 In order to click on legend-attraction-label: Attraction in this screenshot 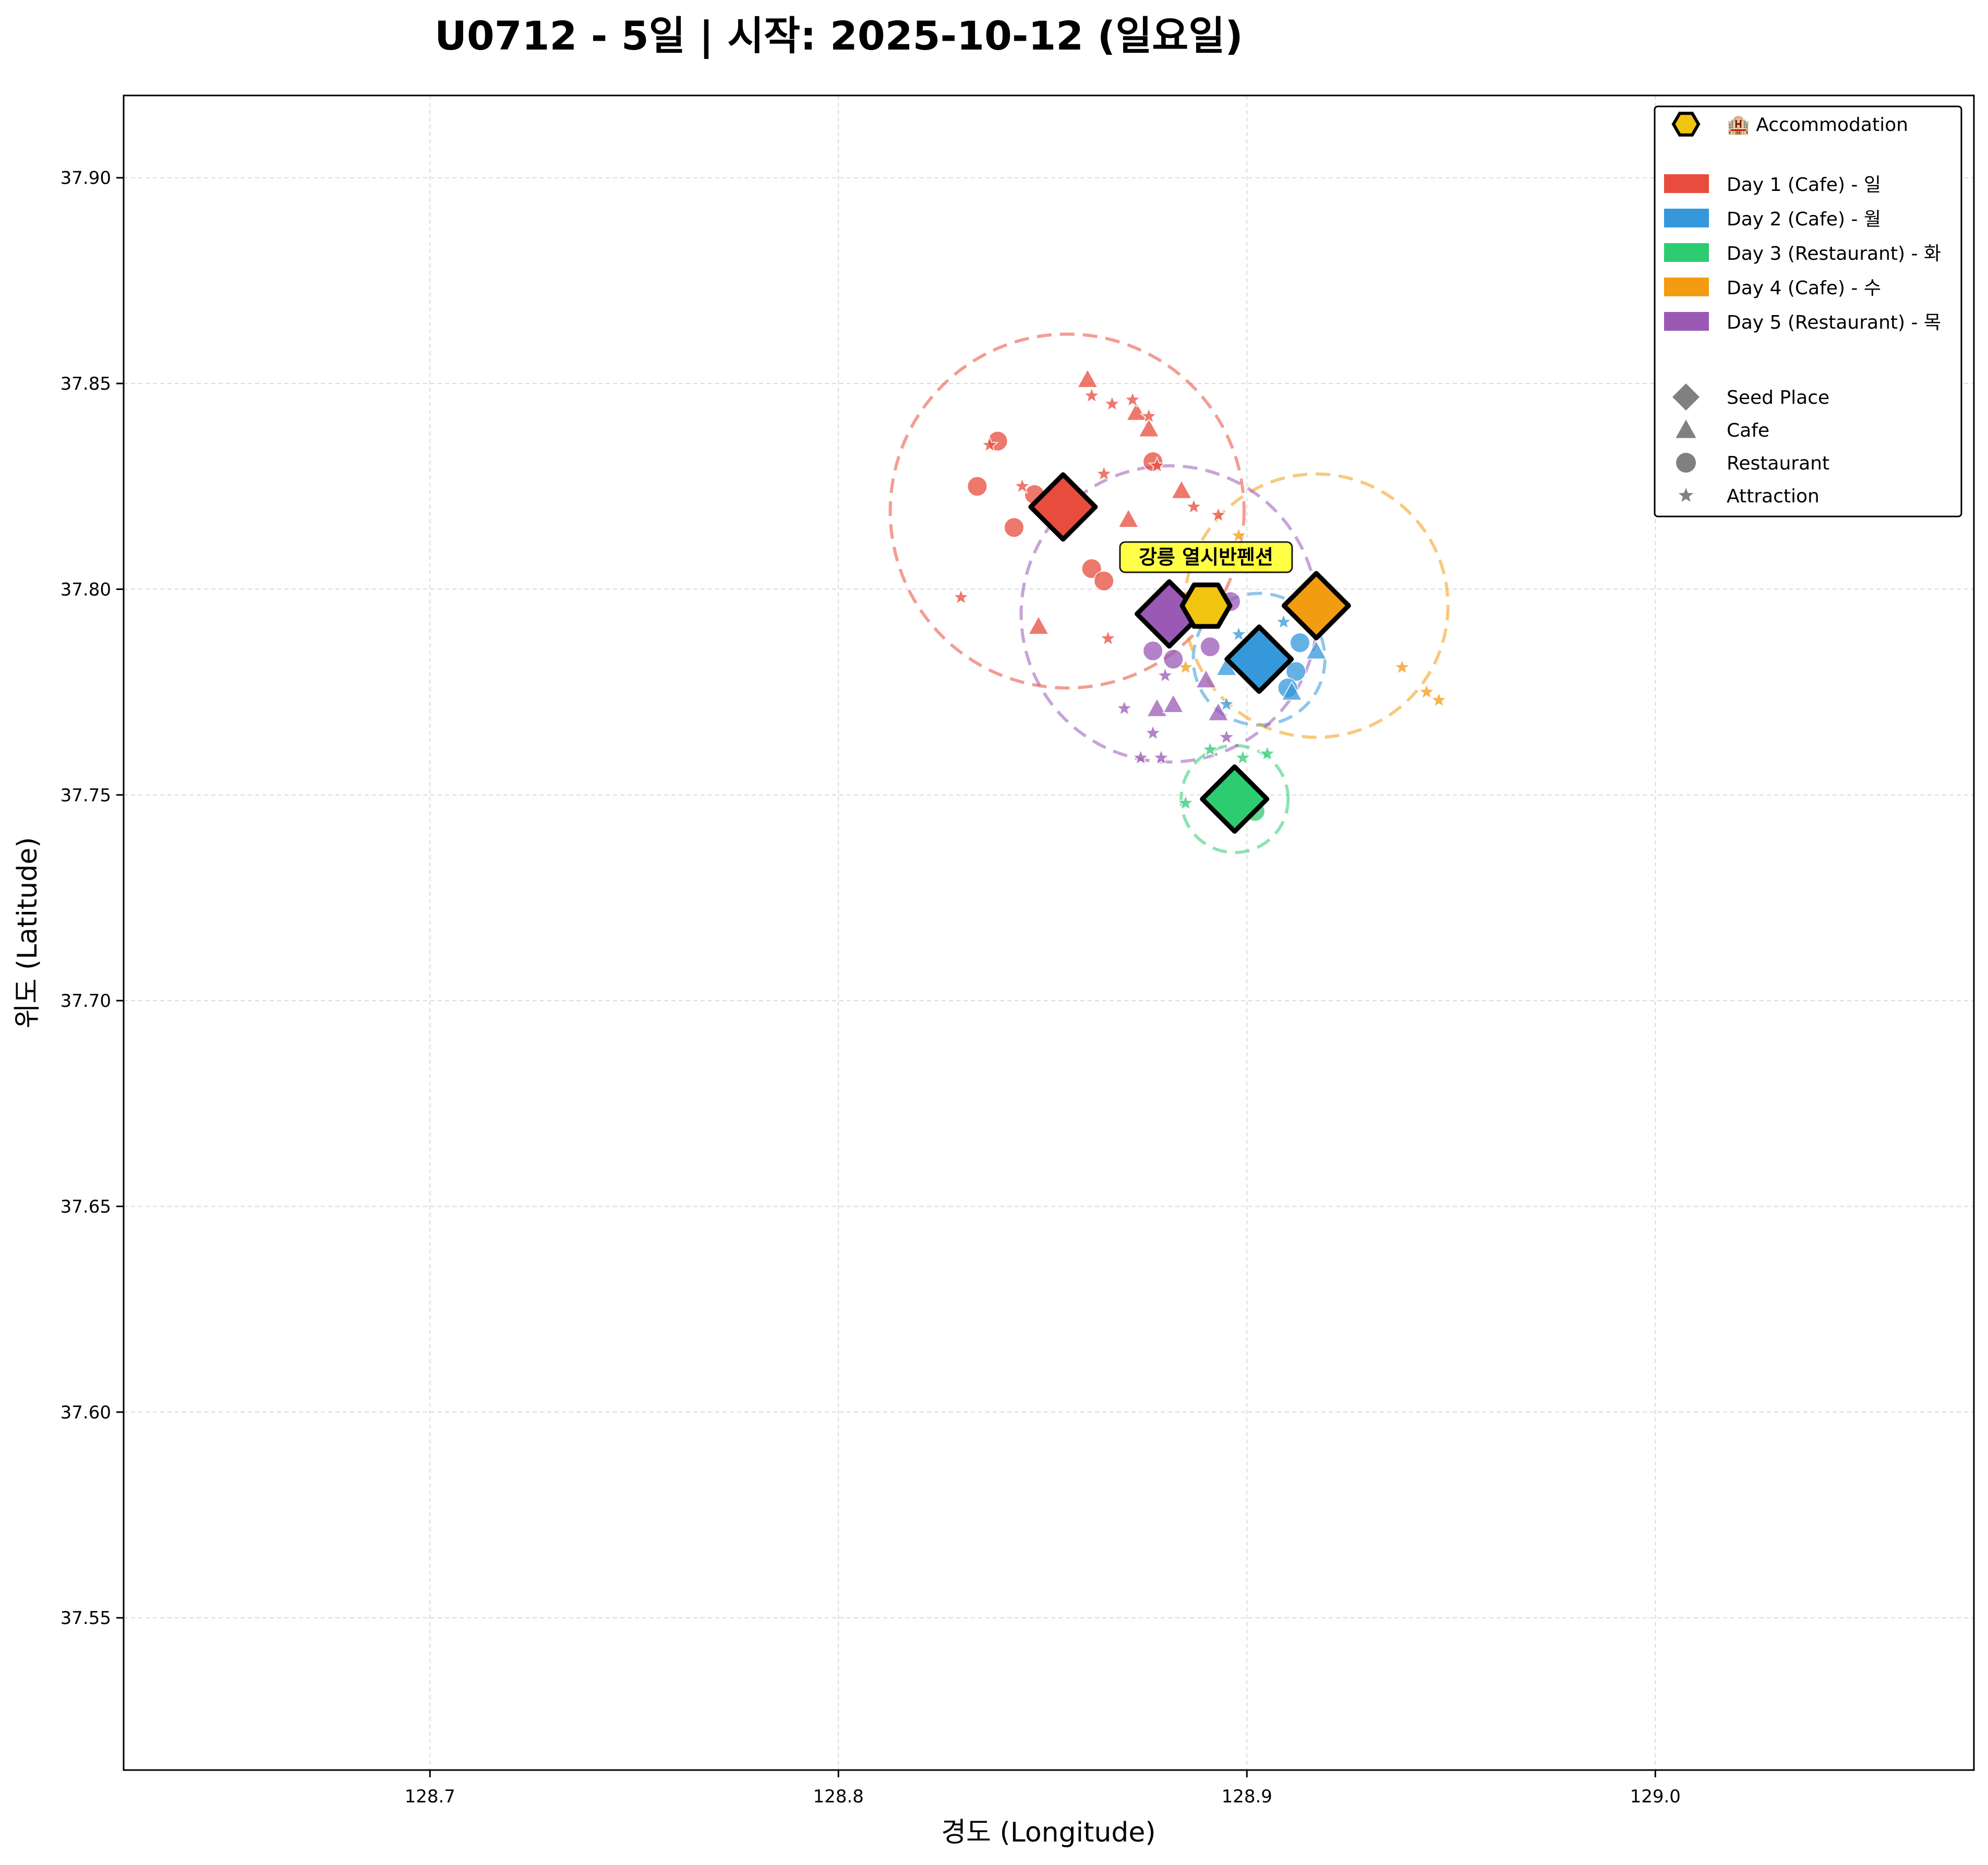, I will do `click(1773, 497)`.